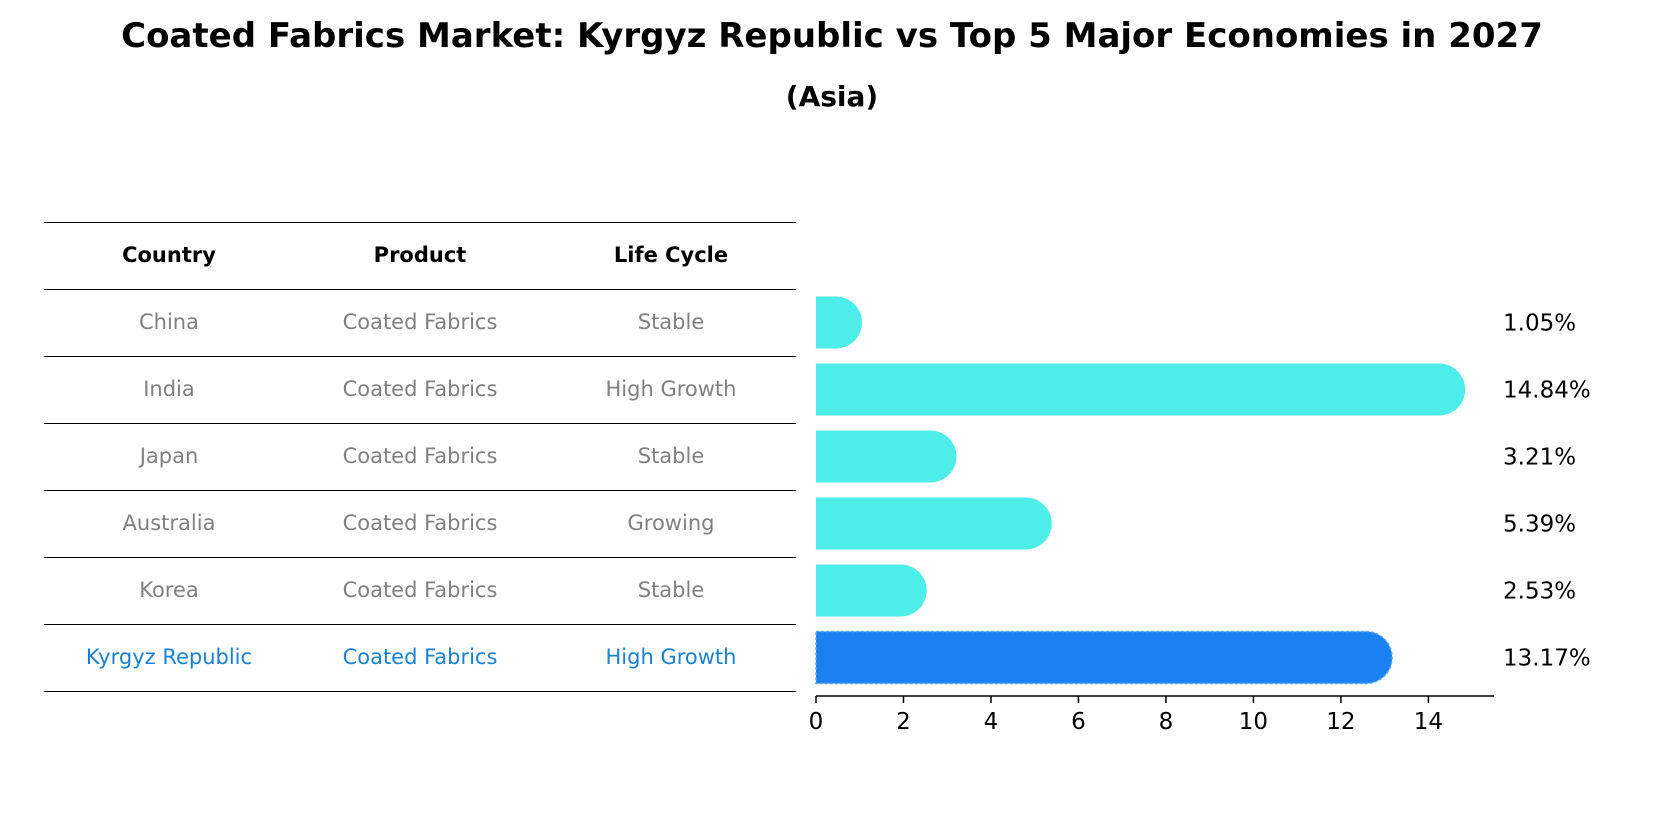 Image resolution: width=1664 pixels, height=823 pixels. Describe the element at coordinates (1539, 525) in the screenshot. I see `value-label: 5.39%` at that location.